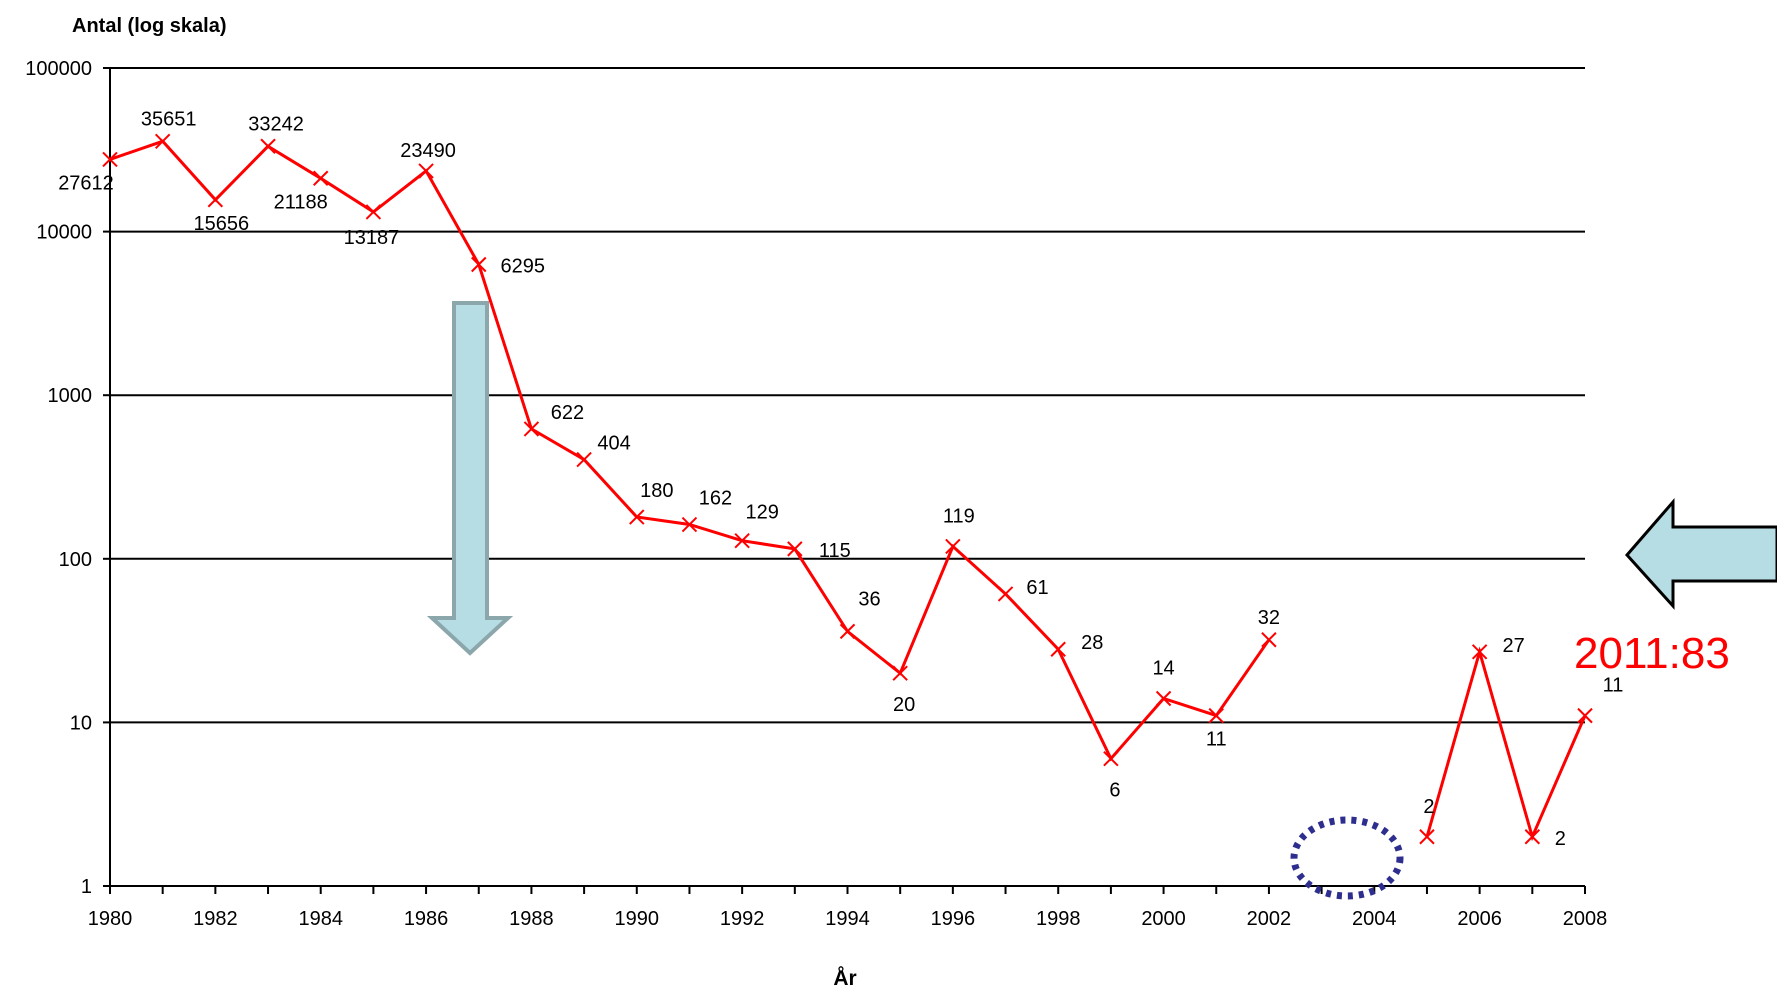 This screenshot has width=1777, height=991. I want to click on data-label-1984: 21188, so click(301, 202).